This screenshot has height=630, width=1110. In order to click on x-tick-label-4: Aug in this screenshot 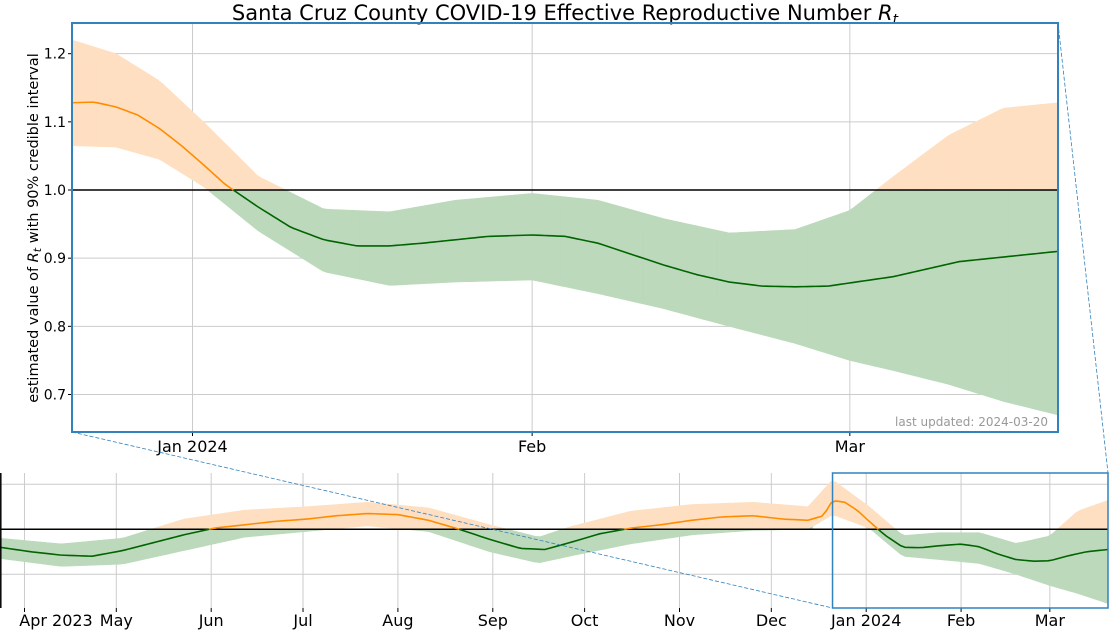, I will do `click(397, 620)`.